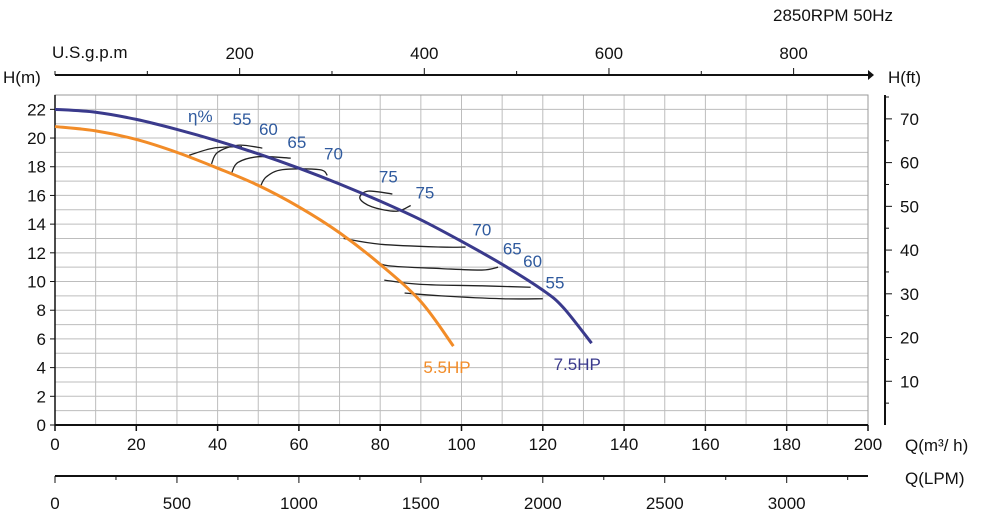 This screenshot has height=531, width=997. Describe the element at coordinates (904, 77) in the screenshot. I see `right-axis-label: H(ft)` at that location.